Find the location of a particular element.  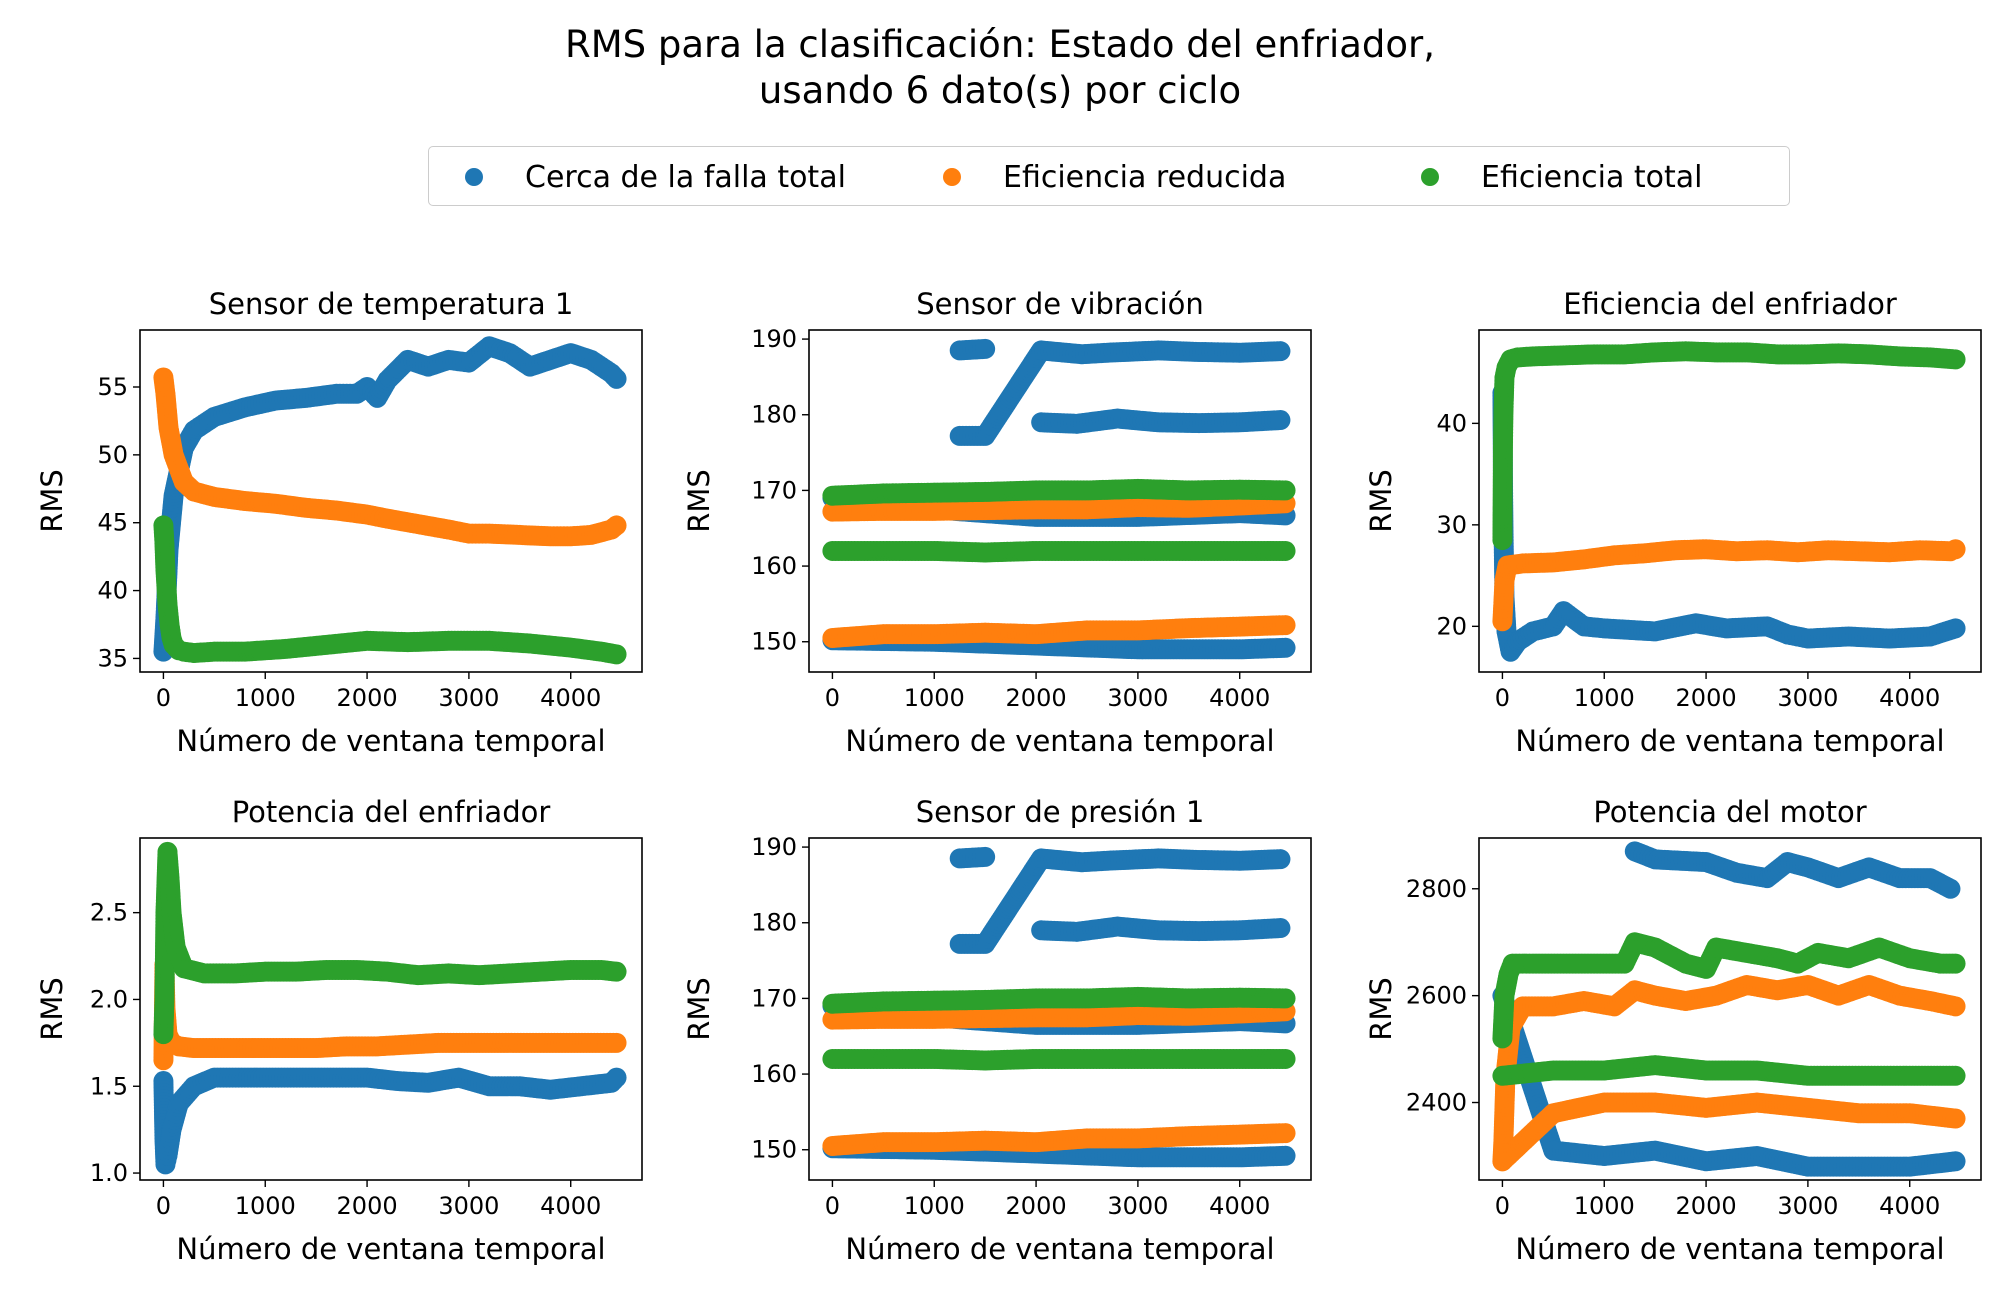

y-tick-label: 20 is located at coordinates (1451, 626).